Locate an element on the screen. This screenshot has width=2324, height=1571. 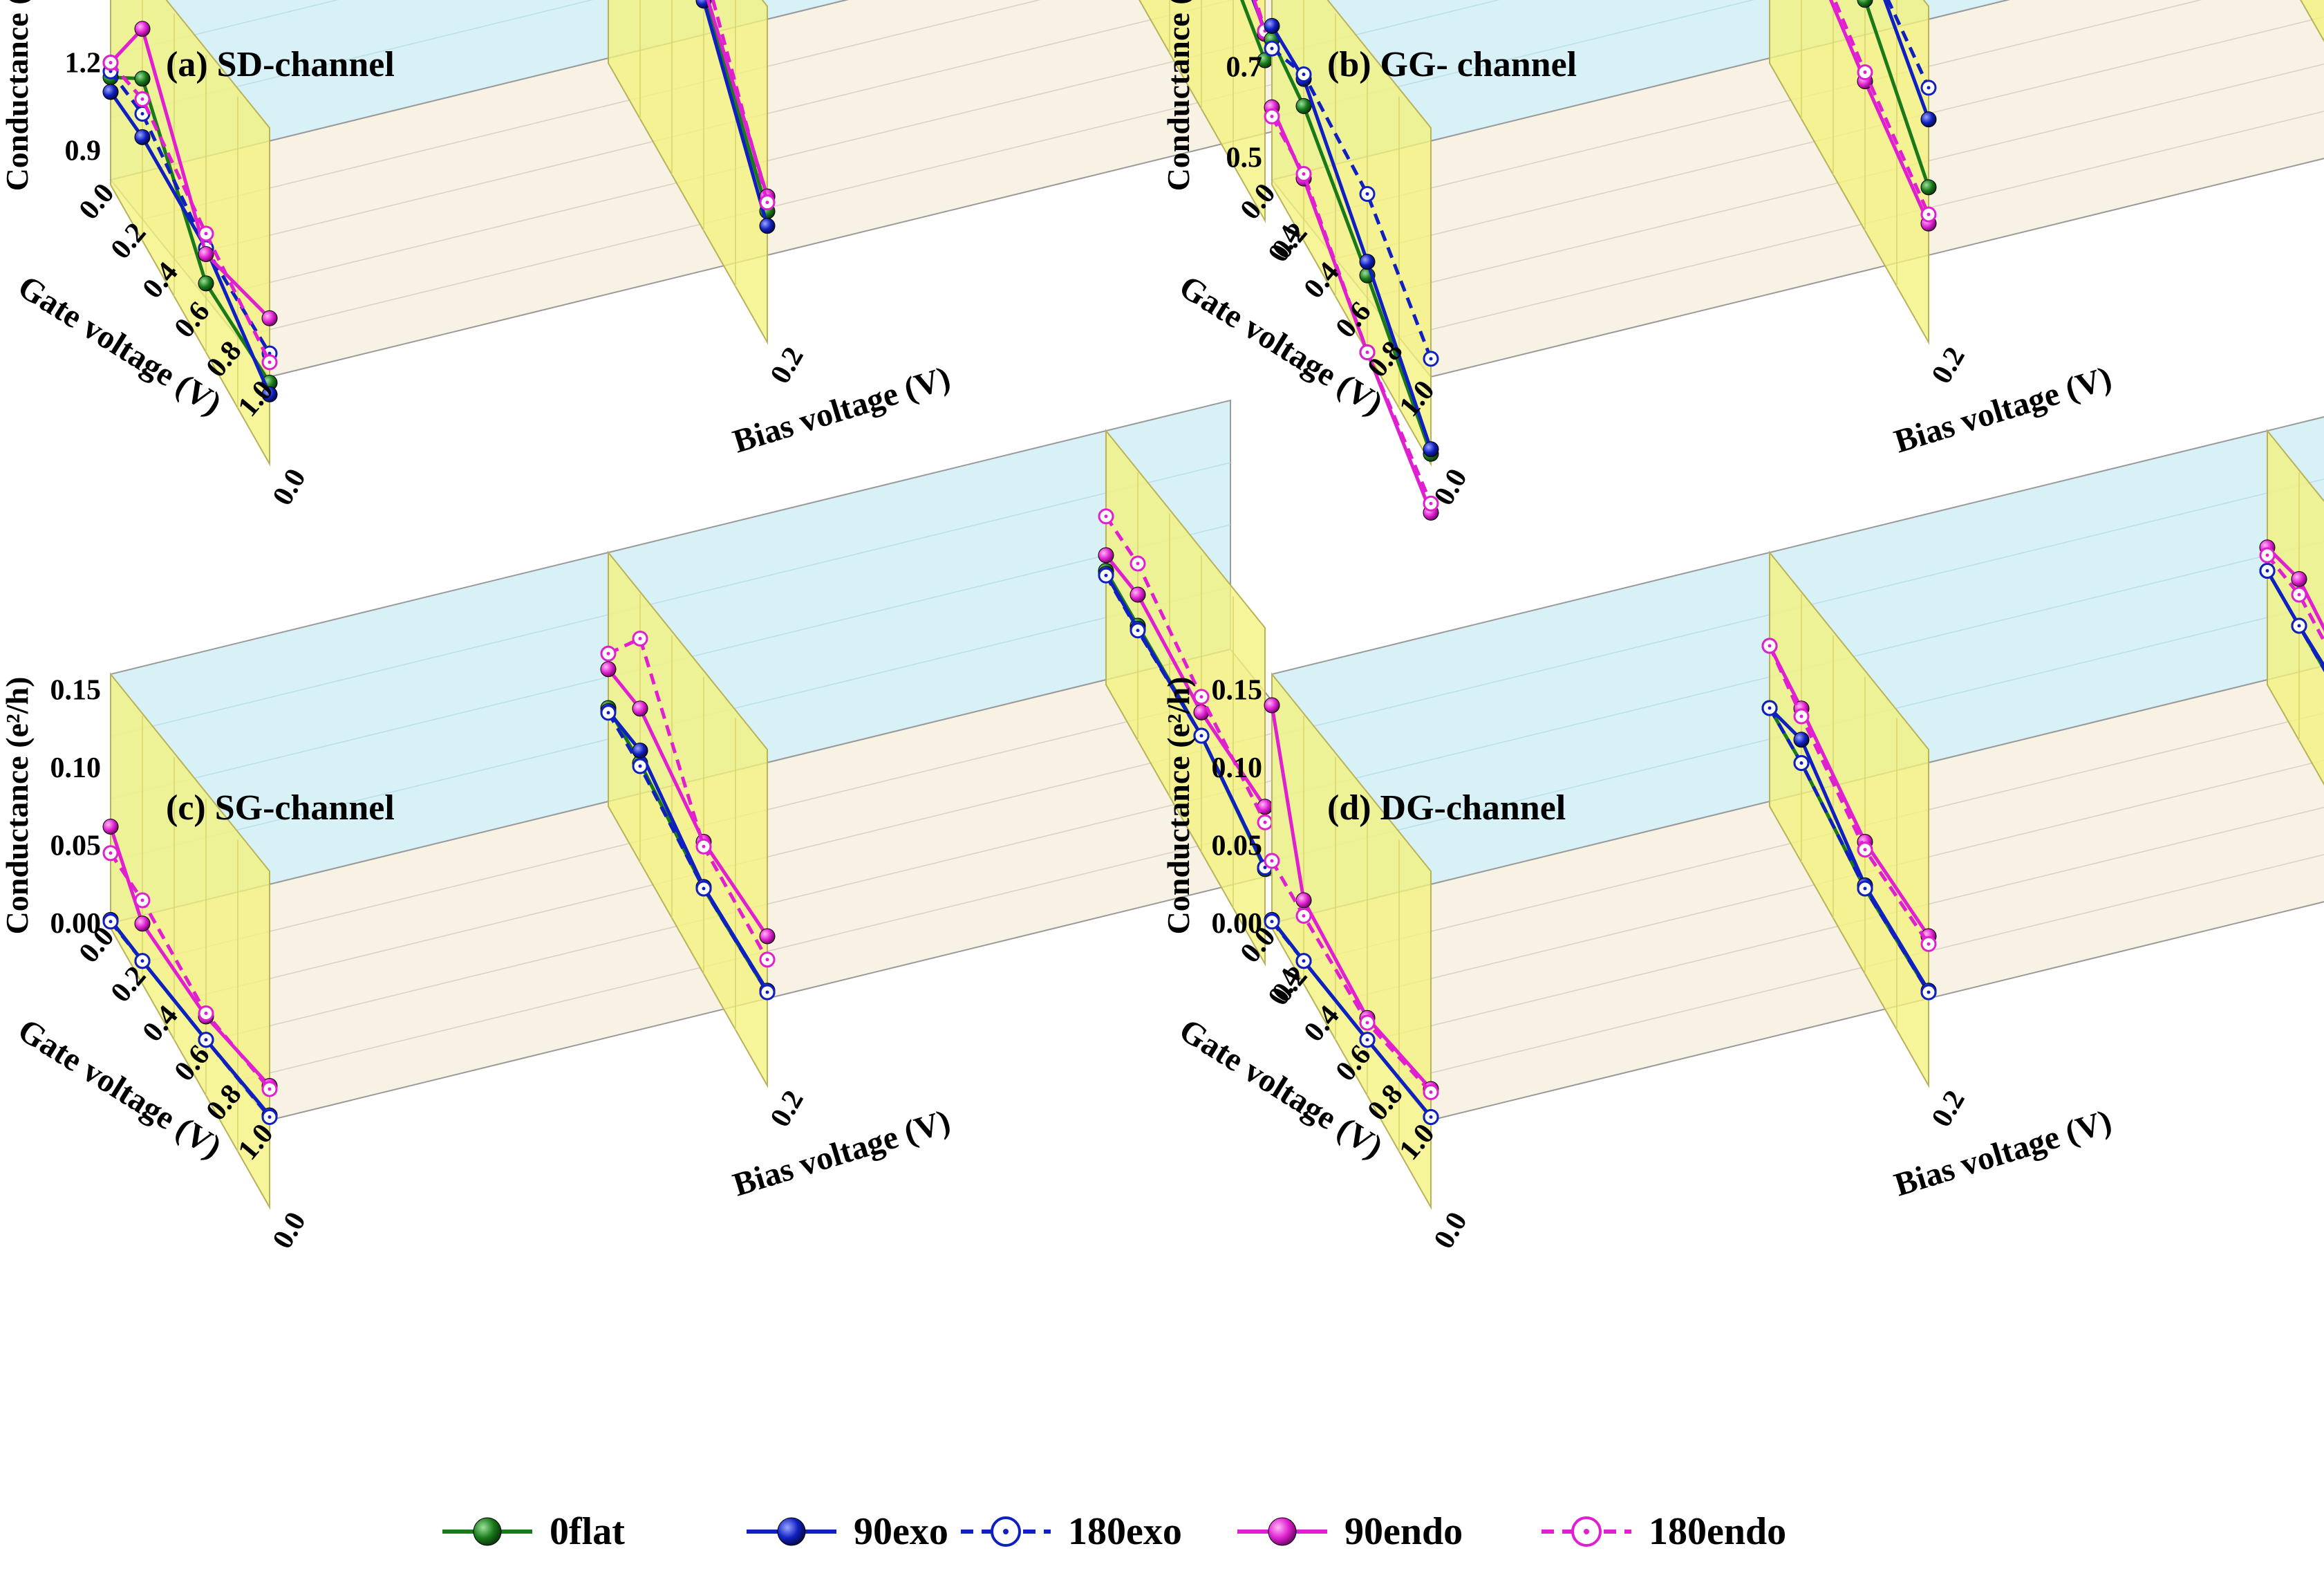
panel-title: (b) GG- channel is located at coordinates (1452, 64).